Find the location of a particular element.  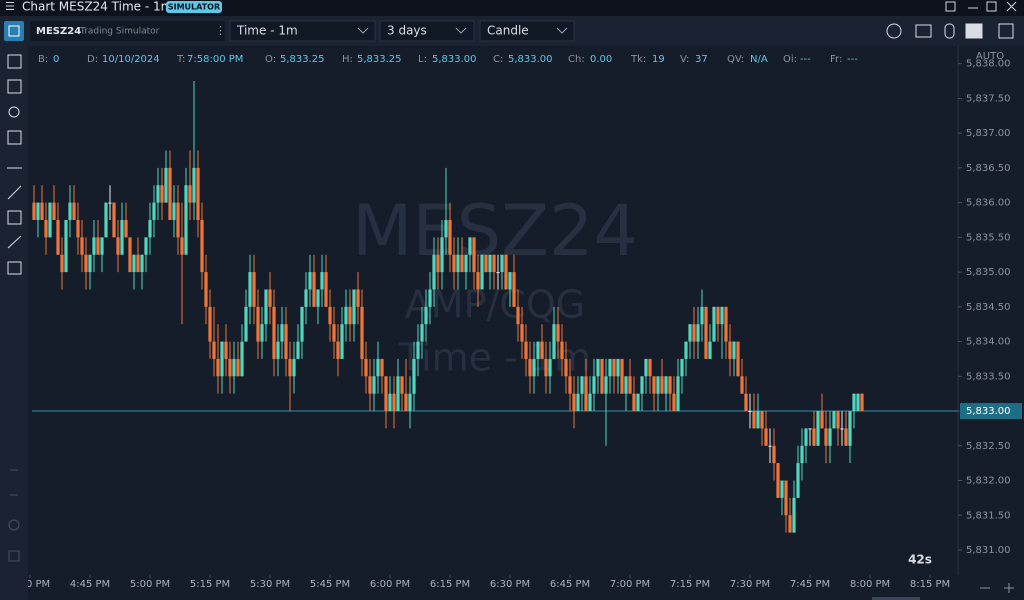

symbol: MESZ24 is located at coordinates (58, 31).